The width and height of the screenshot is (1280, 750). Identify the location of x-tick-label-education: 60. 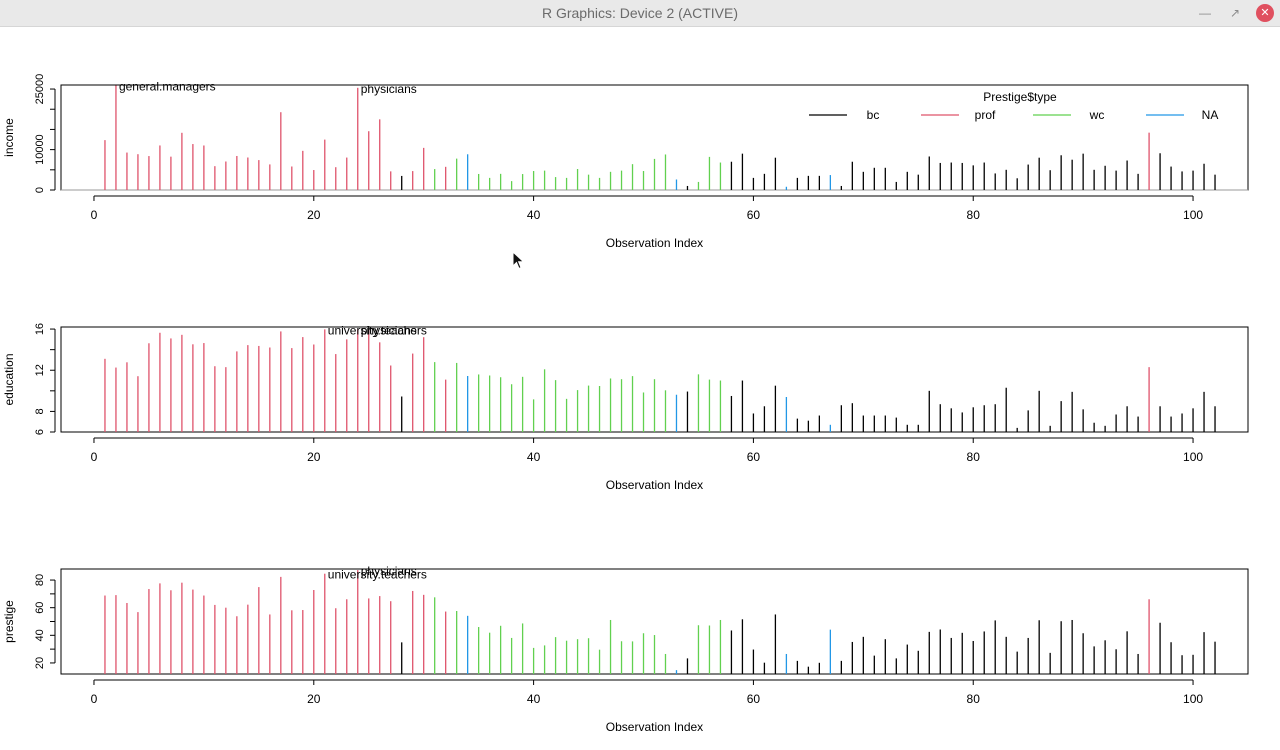
(754, 457).